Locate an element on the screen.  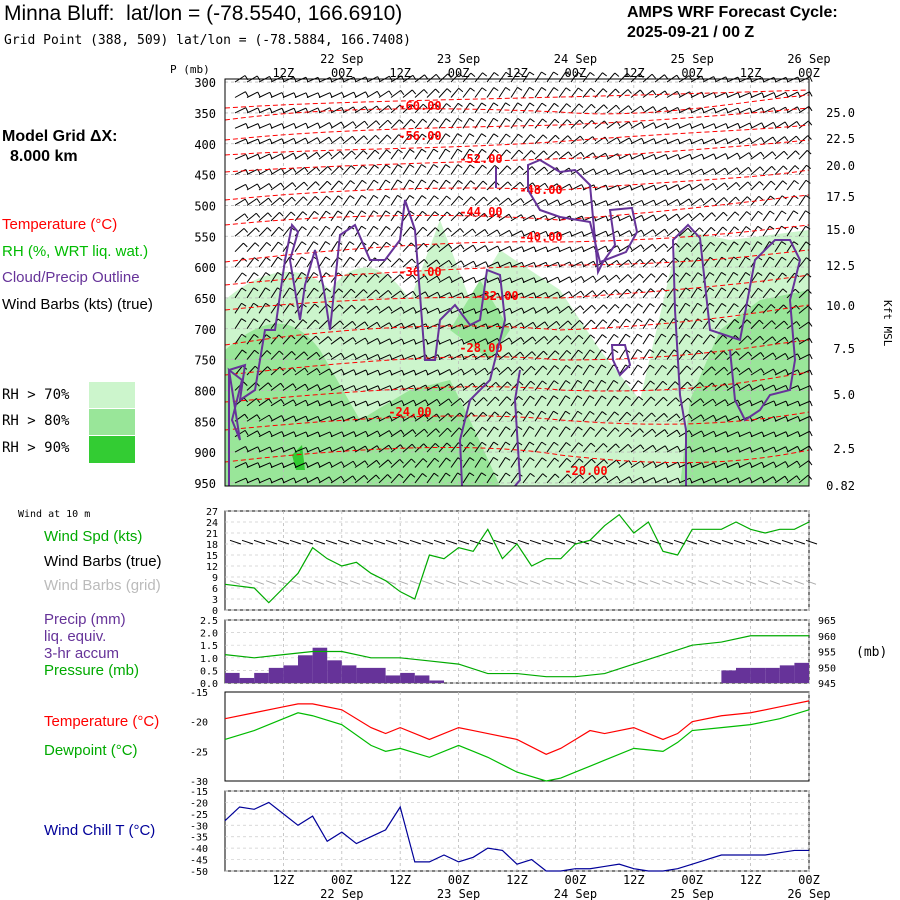
pressure-tick-label: 500 is located at coordinates (205, 206).